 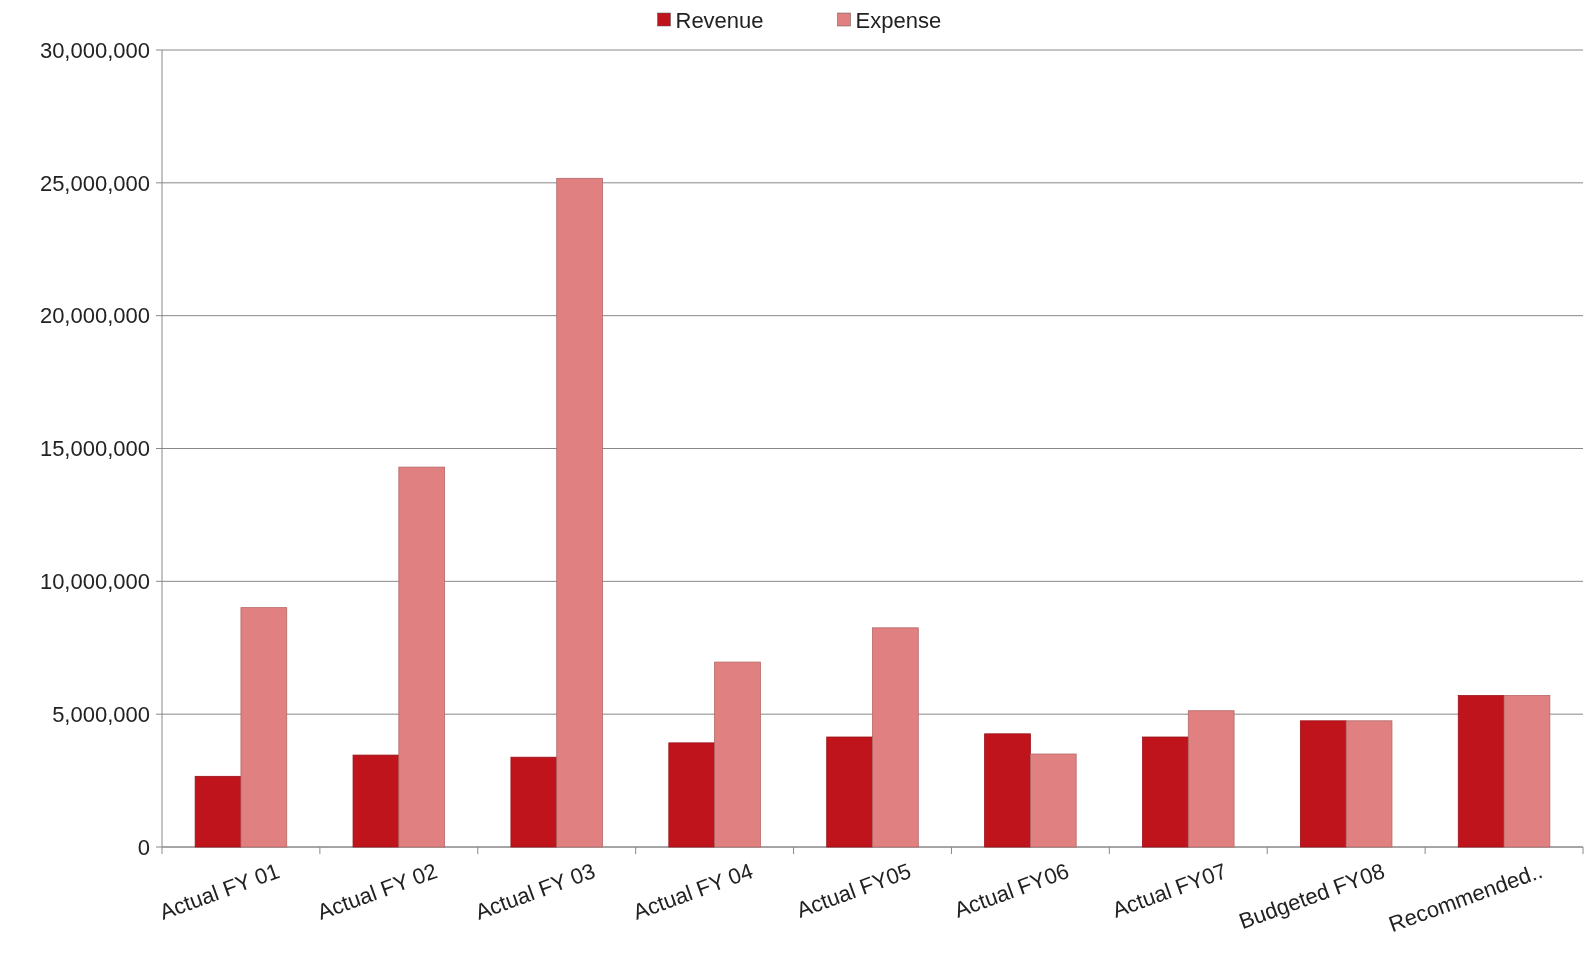 What do you see at coordinates (94, 449) in the screenshot?
I see `y-tick-label: 15,000,000` at bounding box center [94, 449].